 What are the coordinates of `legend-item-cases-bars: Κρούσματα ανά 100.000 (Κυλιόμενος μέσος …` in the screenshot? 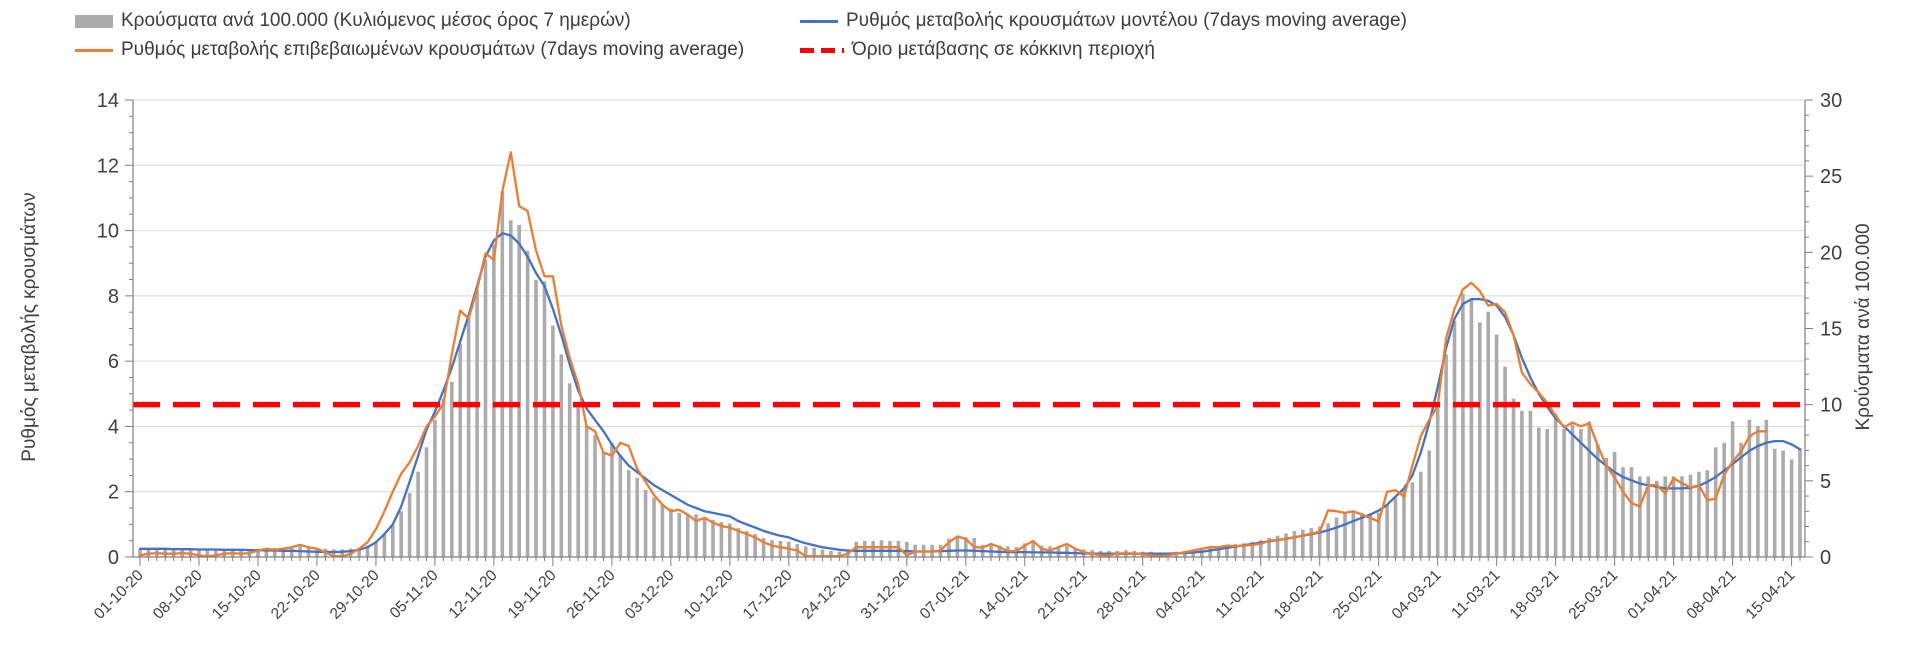 It's located at (353, 21).